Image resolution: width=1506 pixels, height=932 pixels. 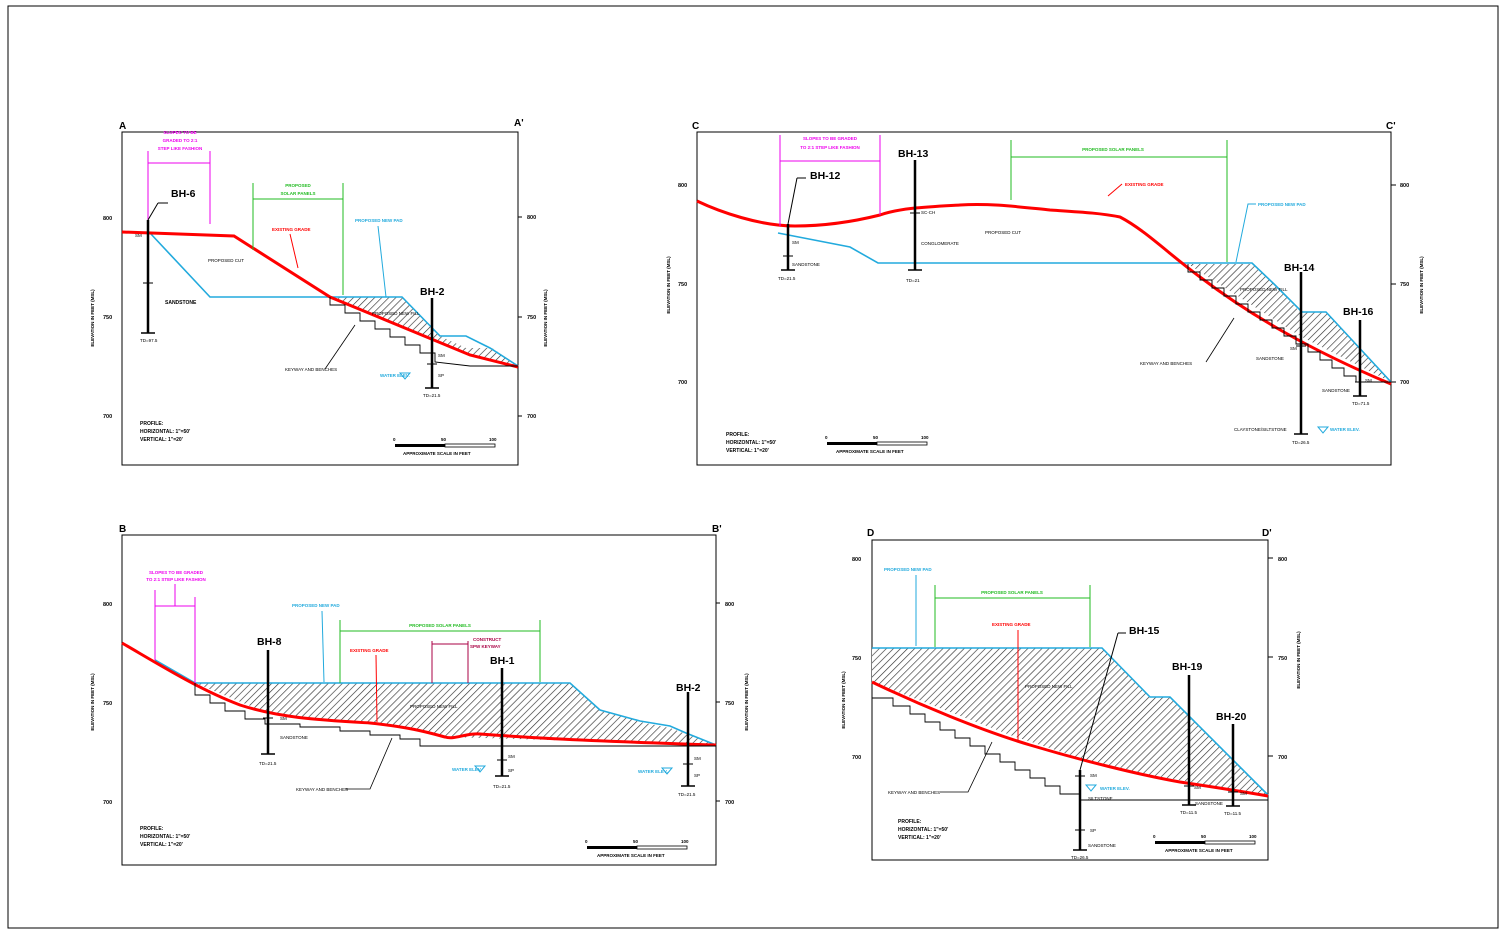 I want to click on panel-a-tick-left-800: 800, so click(x=107, y=219).